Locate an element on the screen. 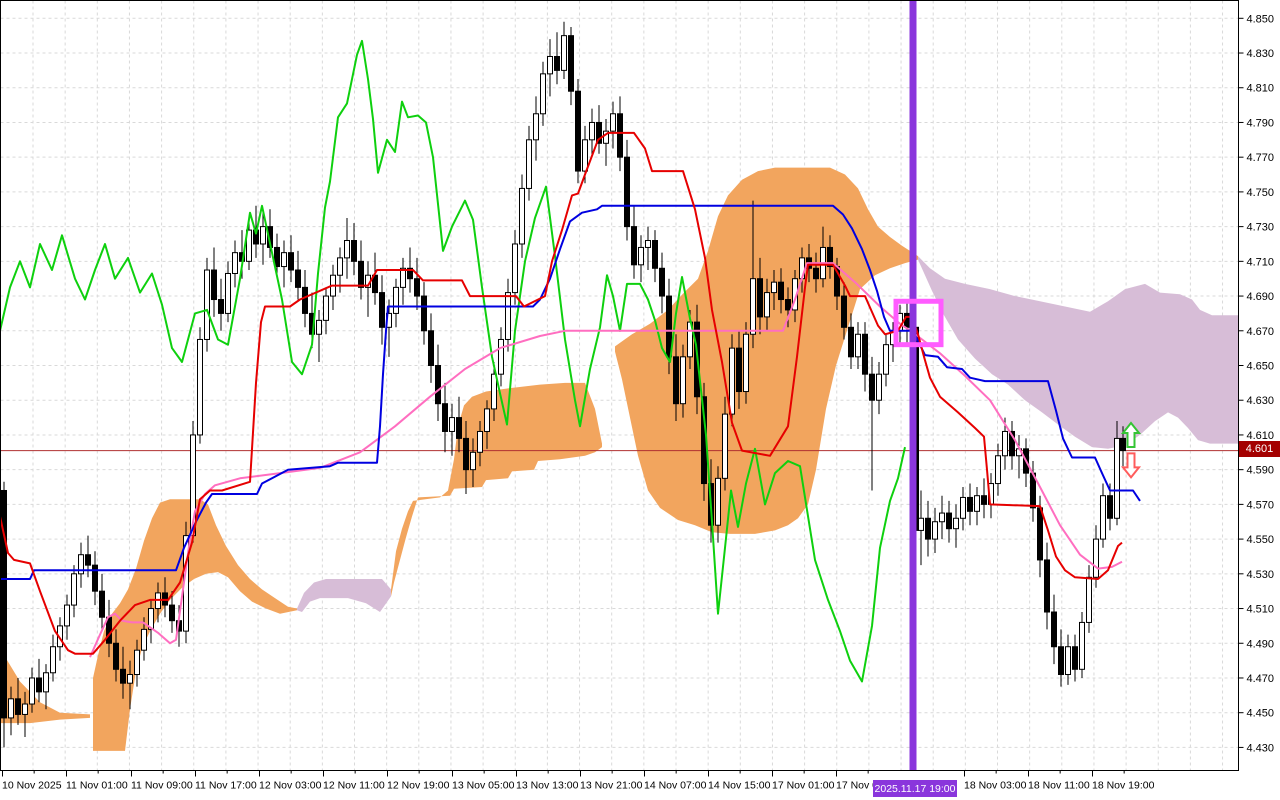  highlight-rectangle is located at coordinates (918, 323).